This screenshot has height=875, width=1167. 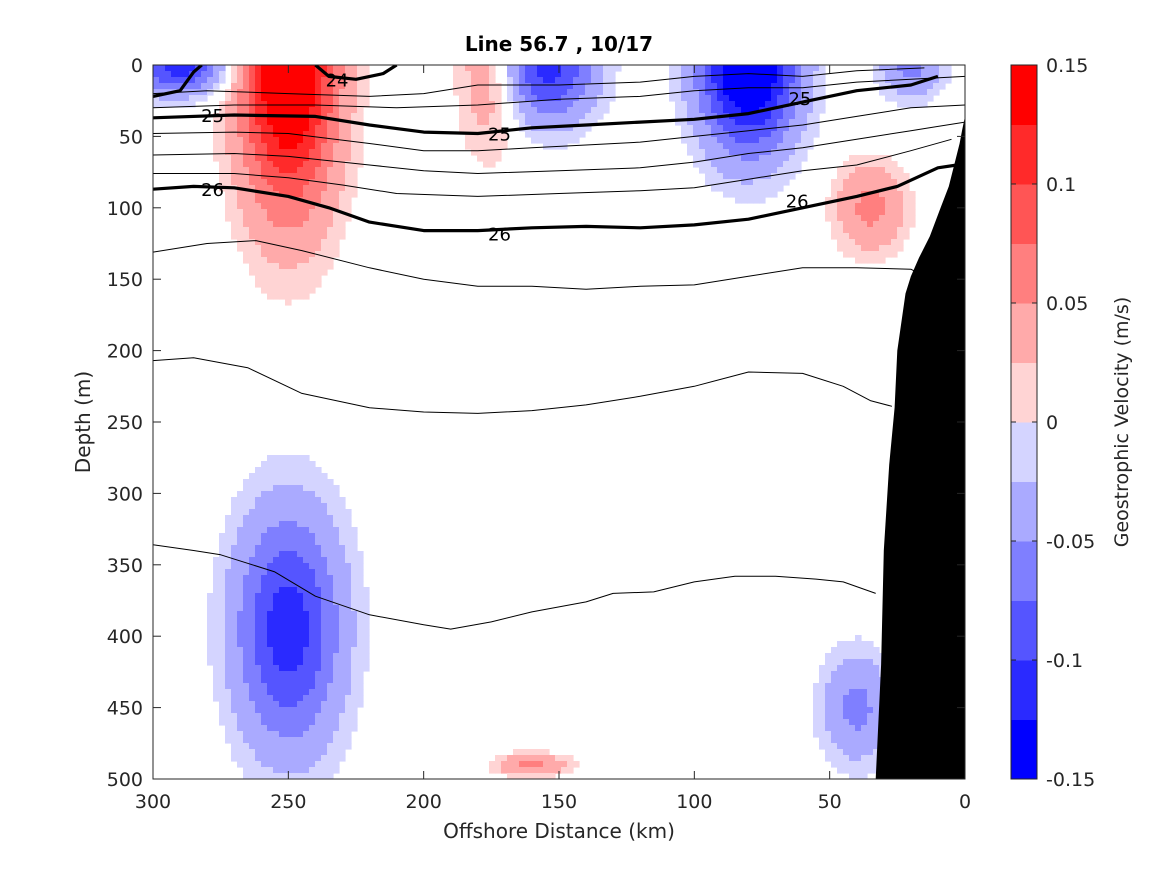 I want to click on contour-label: 25, so click(x=212, y=116).